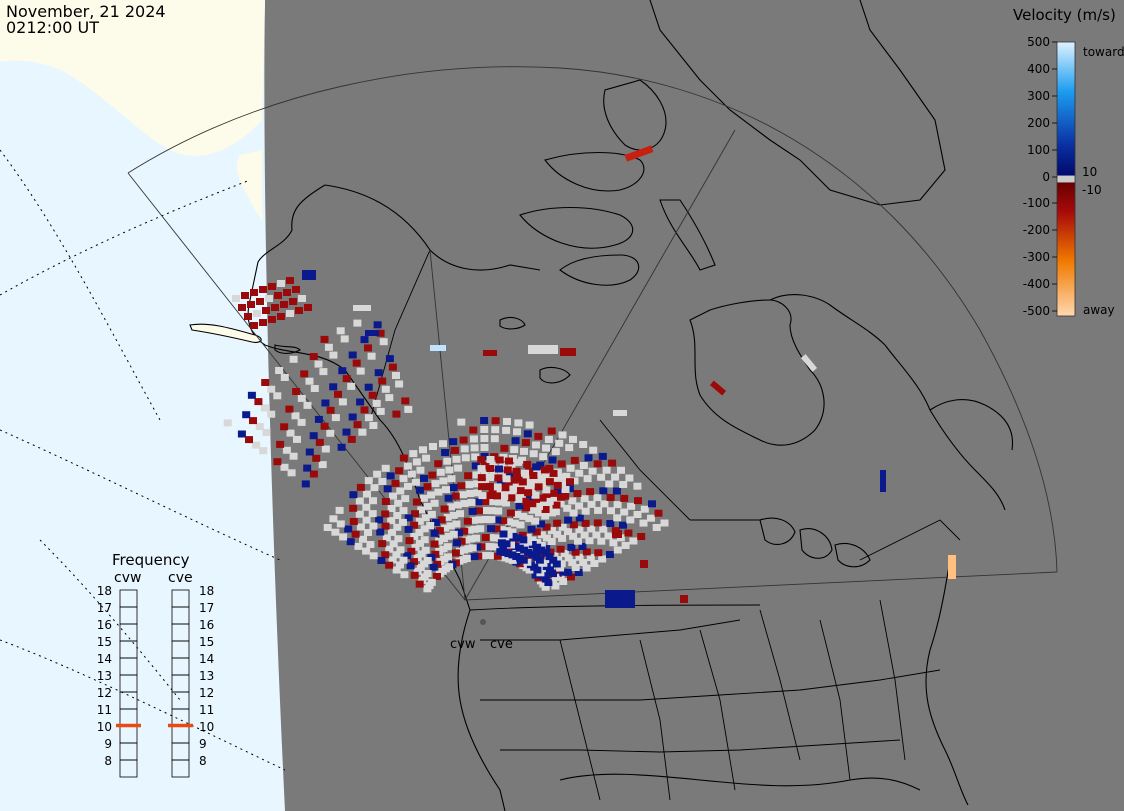  What do you see at coordinates (1036, 230) in the screenshot?
I see `velocity-tick-label: -200` at bounding box center [1036, 230].